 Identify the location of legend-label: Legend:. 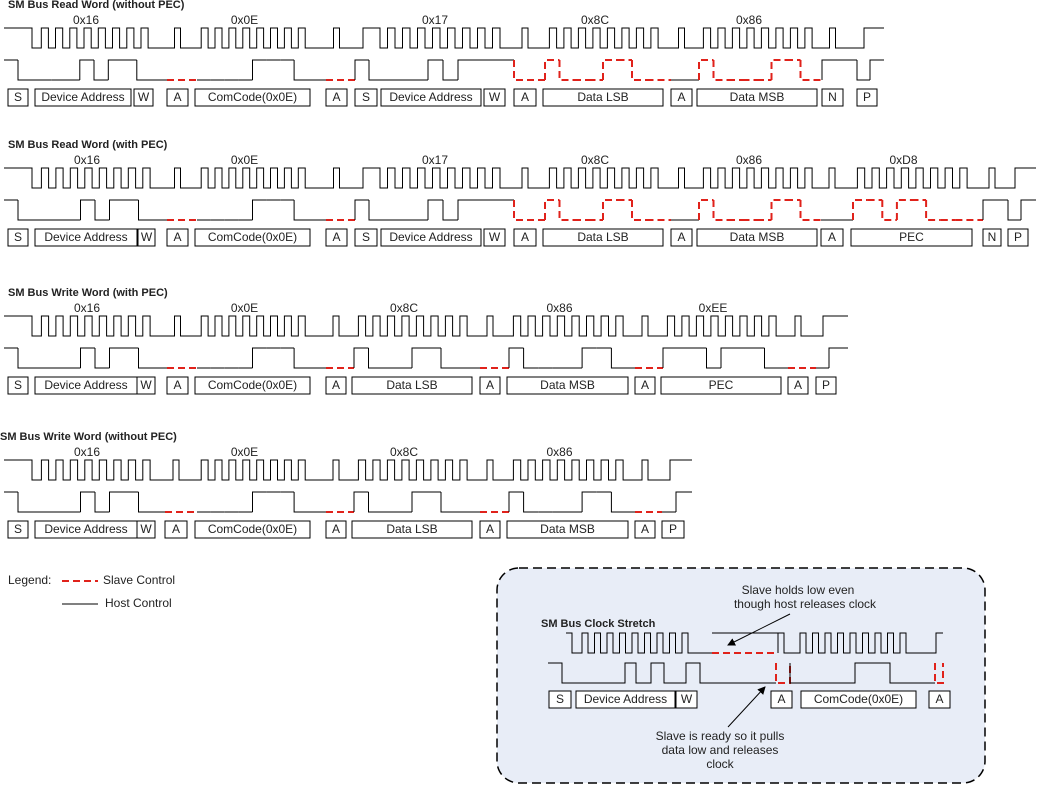
(29, 580).